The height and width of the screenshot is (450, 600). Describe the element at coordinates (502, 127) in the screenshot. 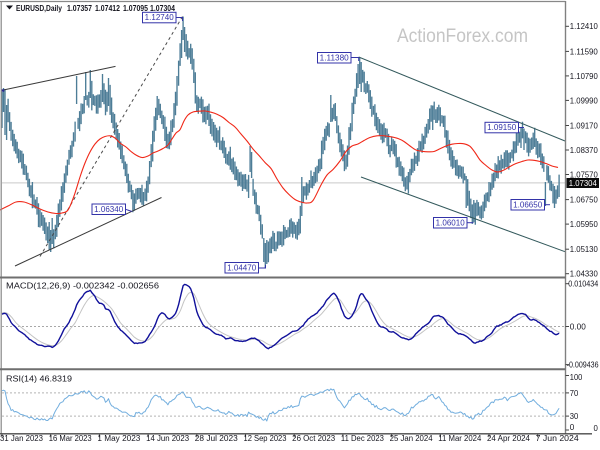

I see `svg-text: 1.09150` at that location.